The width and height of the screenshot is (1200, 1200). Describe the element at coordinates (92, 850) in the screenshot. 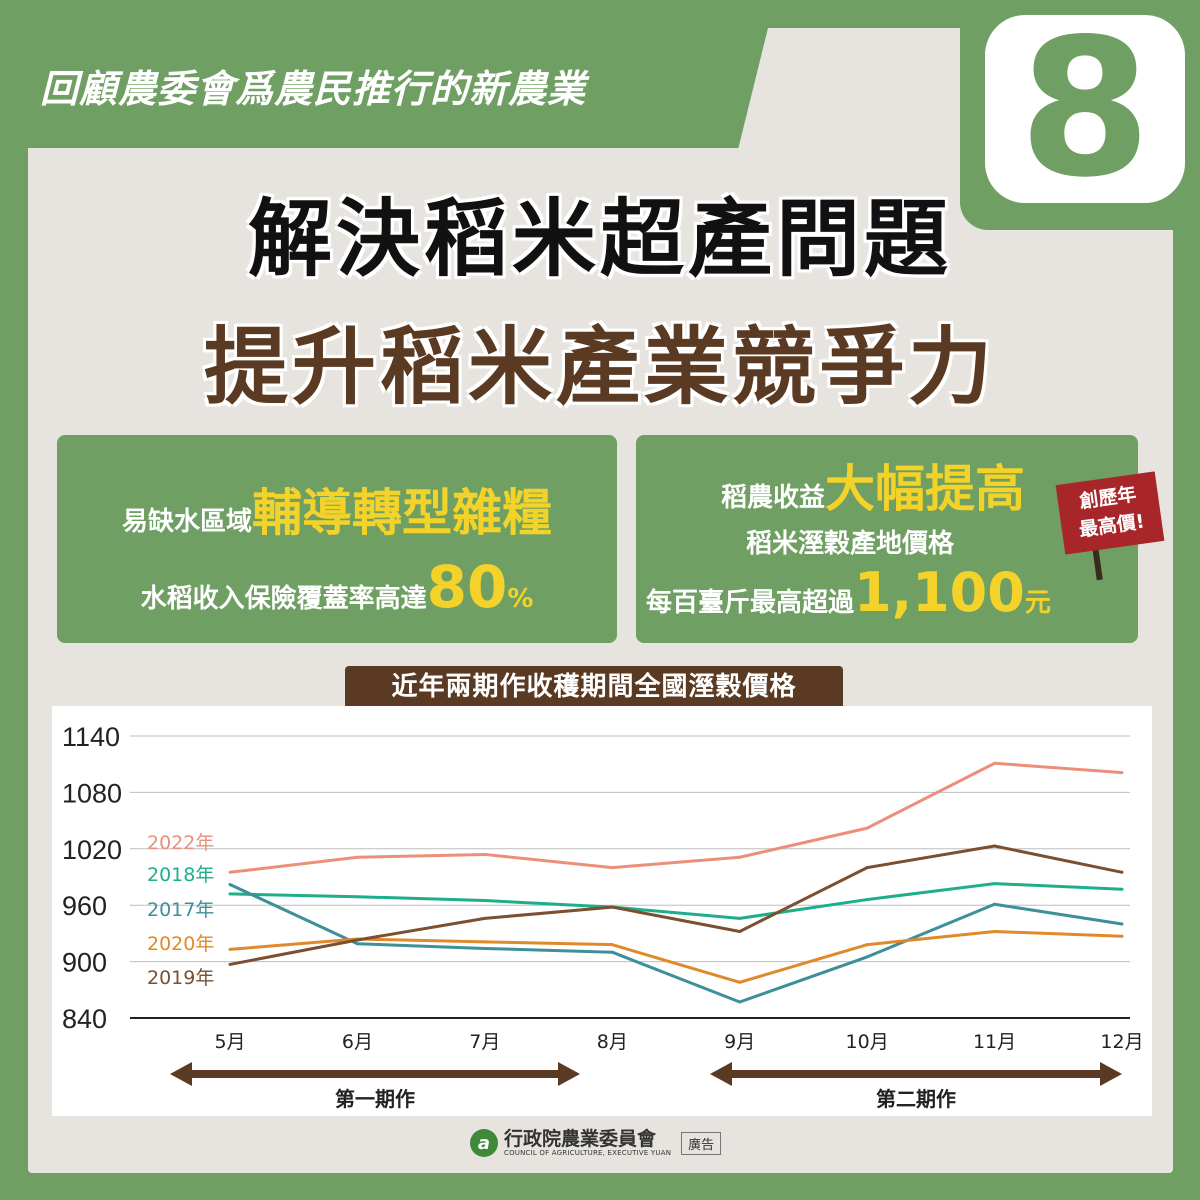

I see `y-tick-label: 1020` at that location.